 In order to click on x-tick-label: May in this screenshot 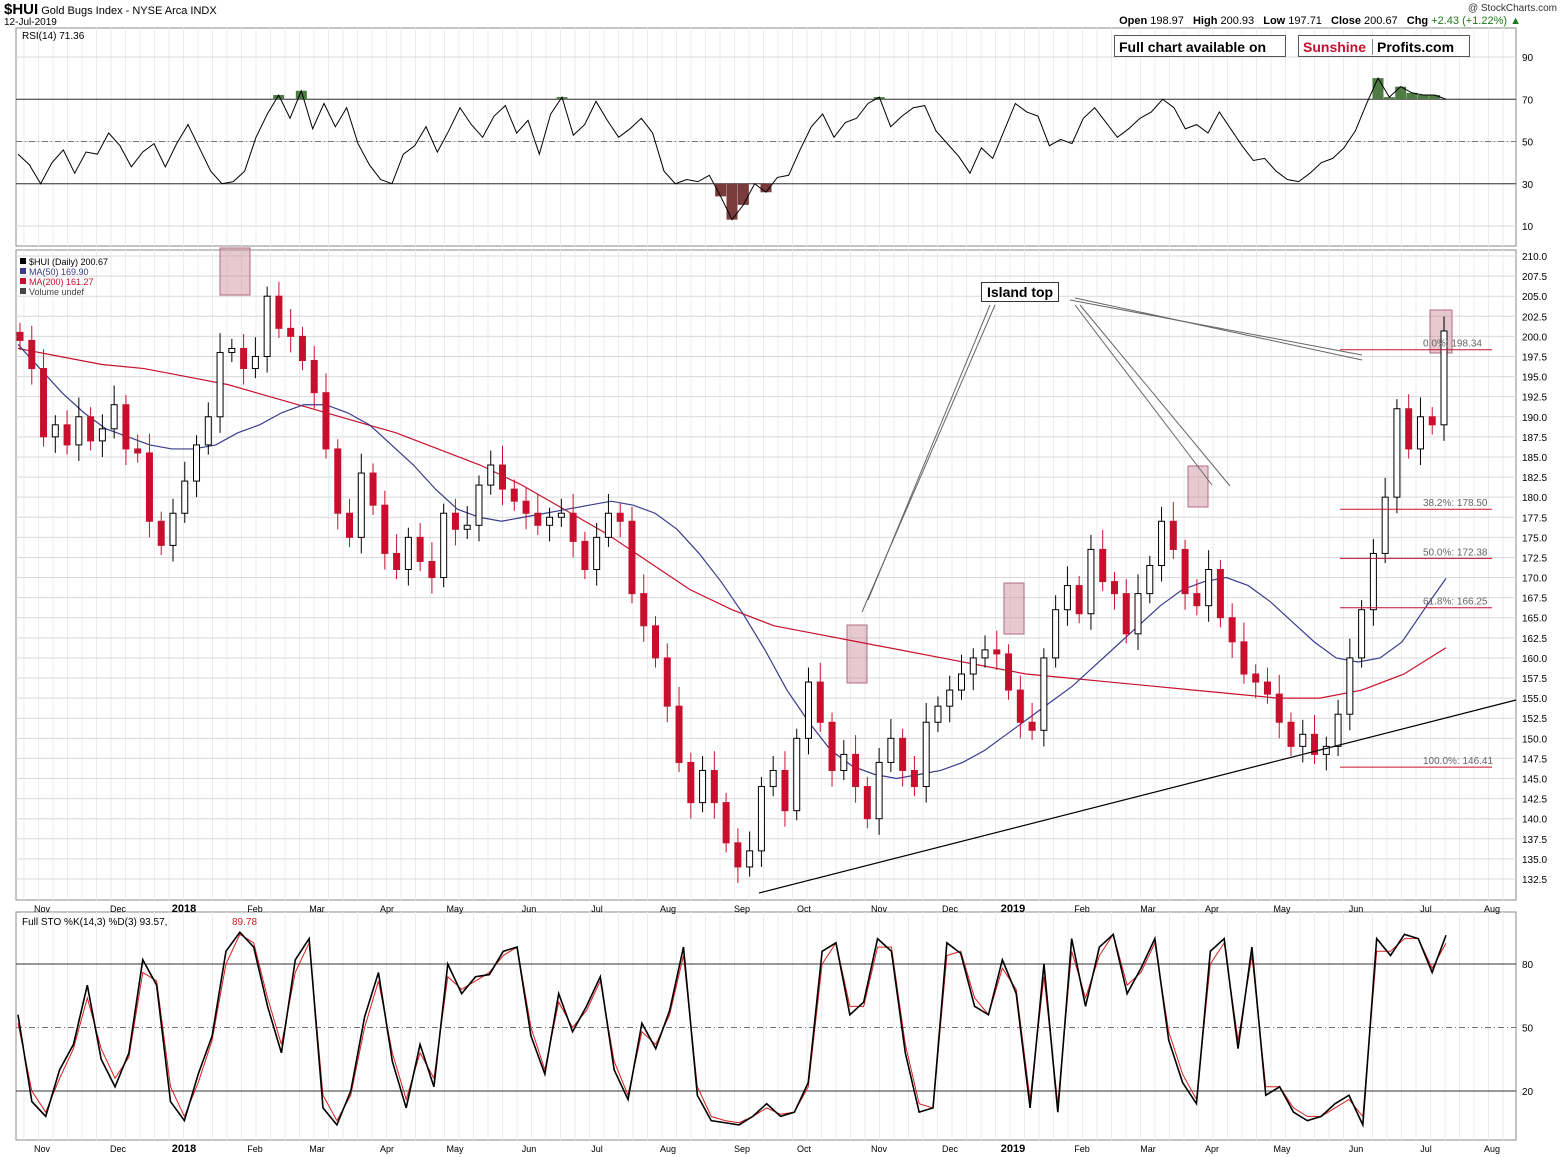, I will do `click(1282, 909)`.